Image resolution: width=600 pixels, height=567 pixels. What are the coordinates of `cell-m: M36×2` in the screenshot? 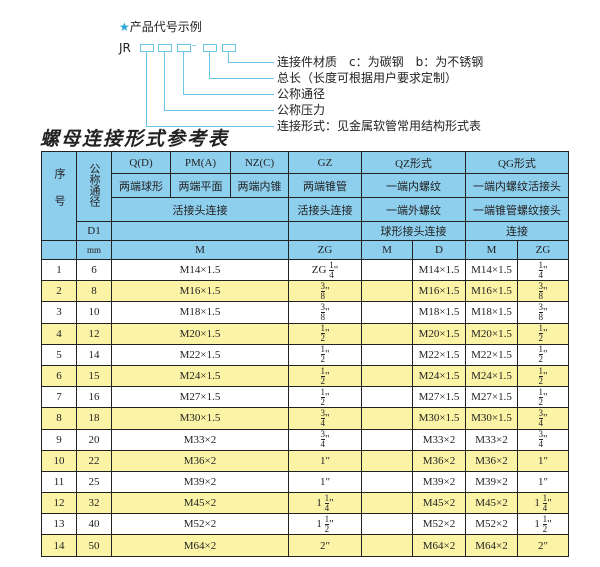 It's located at (200, 460).